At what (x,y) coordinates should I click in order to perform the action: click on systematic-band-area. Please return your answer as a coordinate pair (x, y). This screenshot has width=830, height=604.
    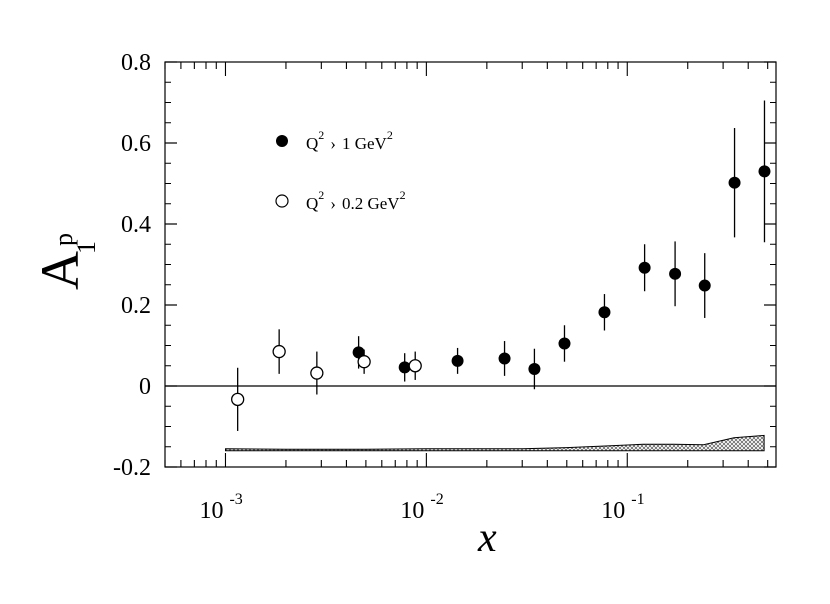
    Looking at the image, I should click on (495, 443).